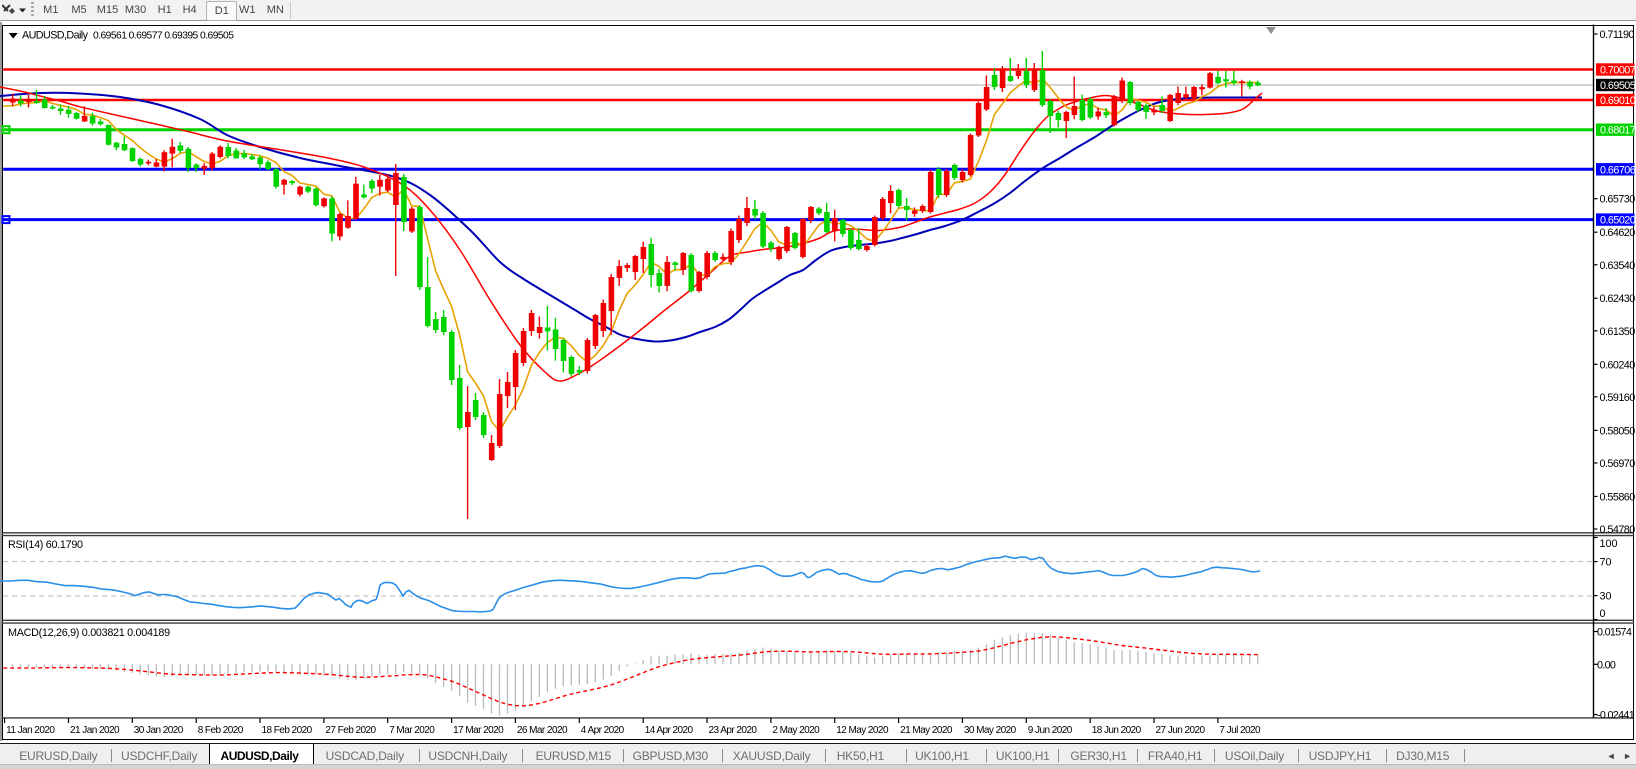 This screenshot has width=1636, height=769. What do you see at coordinates (1618, 86) in the screenshot?
I see `svg-text: 0.69505` at bounding box center [1618, 86].